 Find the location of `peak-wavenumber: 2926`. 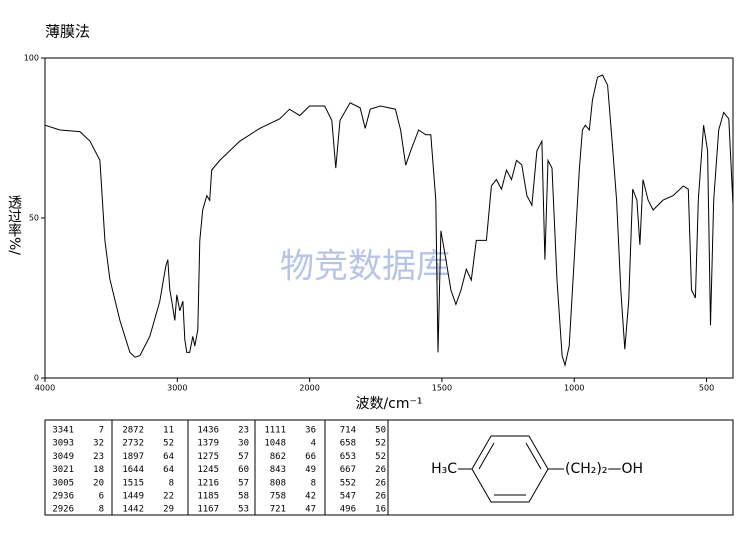

peak-wavenumber: 2926 is located at coordinates (63, 510).